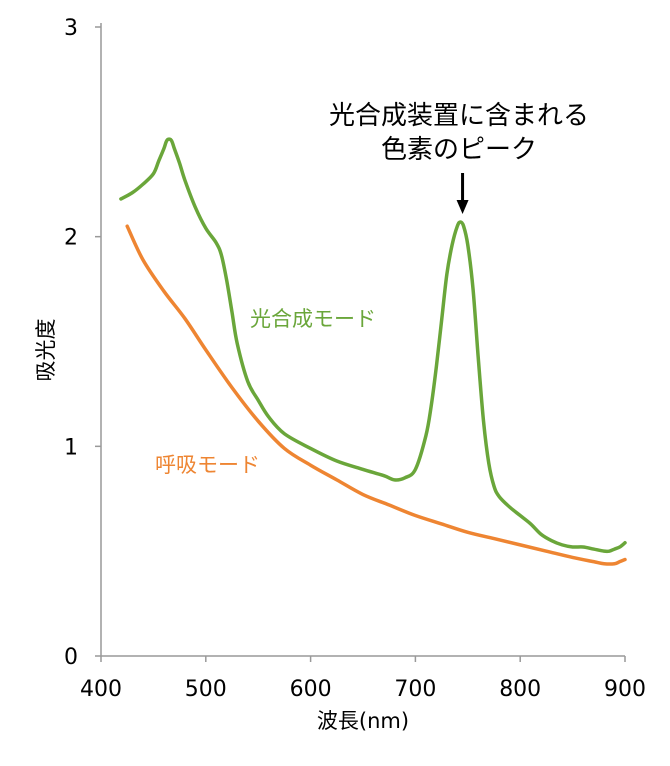 This screenshot has height=766, width=670. What do you see at coordinates (625, 689) in the screenshot?
I see `x-tick-label: 900` at bounding box center [625, 689].